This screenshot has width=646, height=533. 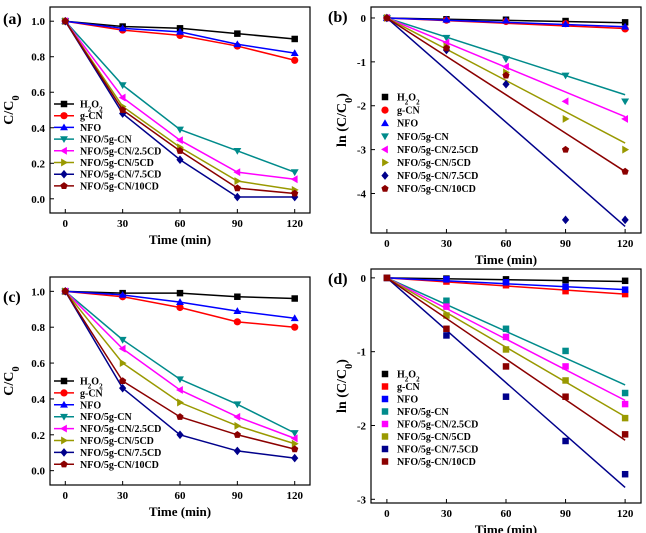 I want to click on legend-item: NFO/5g-CN/2.5CD, so click(x=107, y=151).